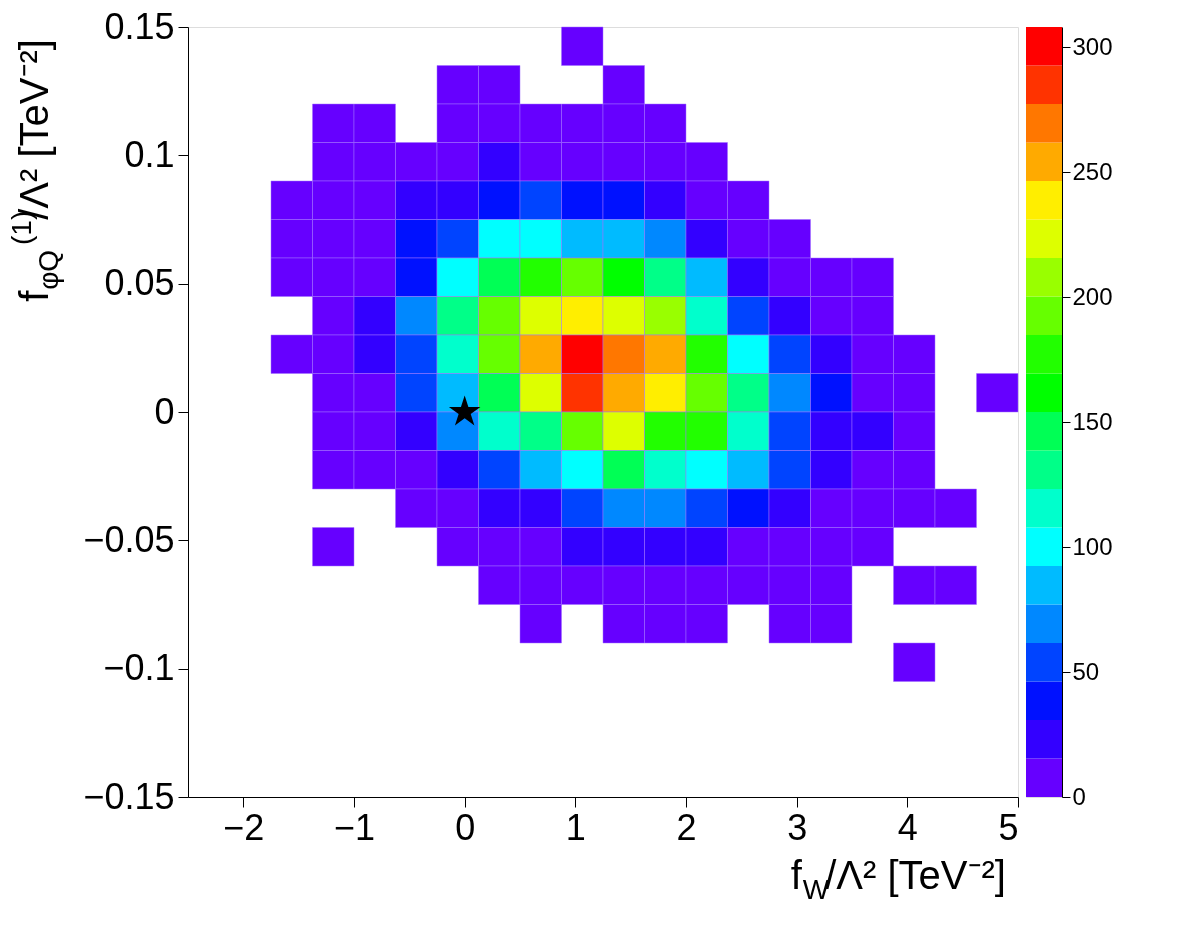 The height and width of the screenshot is (936, 1182). What do you see at coordinates (1092, 171) in the screenshot?
I see `color-bar-label: 250` at bounding box center [1092, 171].